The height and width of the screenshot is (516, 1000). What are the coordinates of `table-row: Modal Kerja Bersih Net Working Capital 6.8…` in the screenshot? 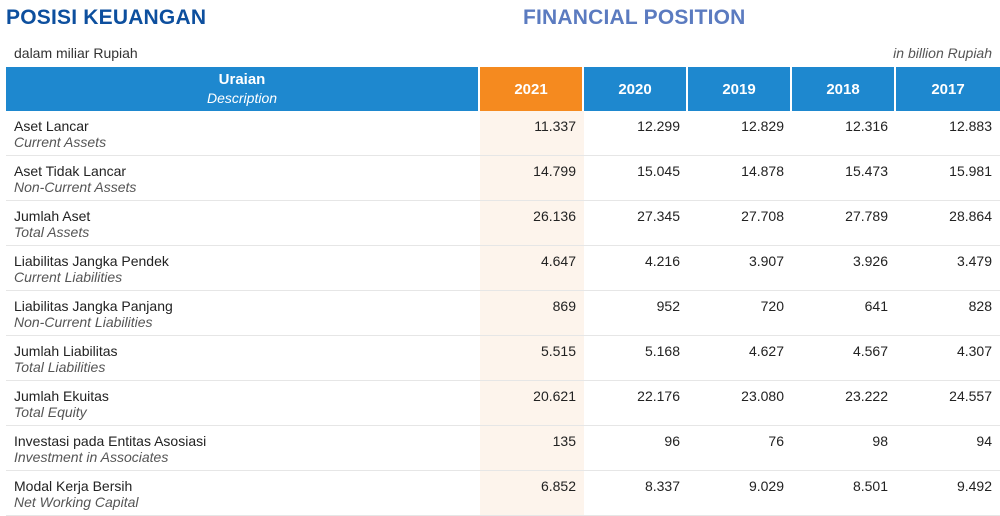 It's located at (503, 493).